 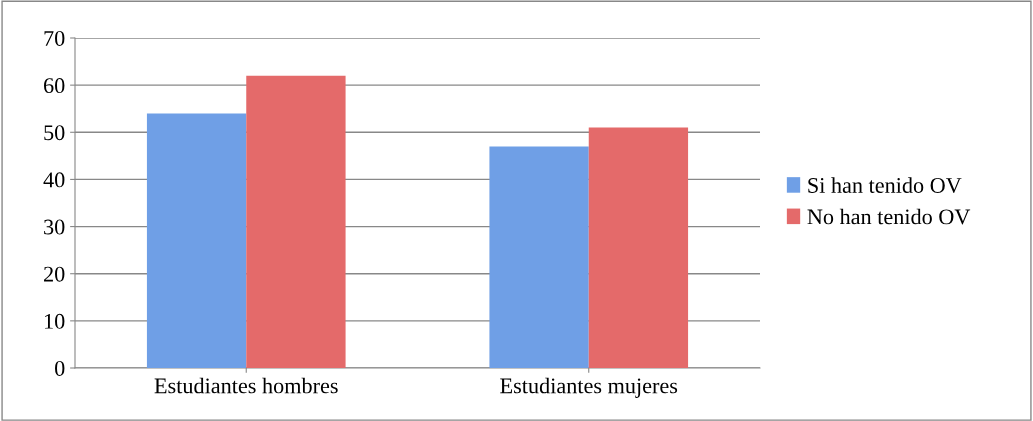 I want to click on y-tick-label: 60, so click(x=54, y=86).